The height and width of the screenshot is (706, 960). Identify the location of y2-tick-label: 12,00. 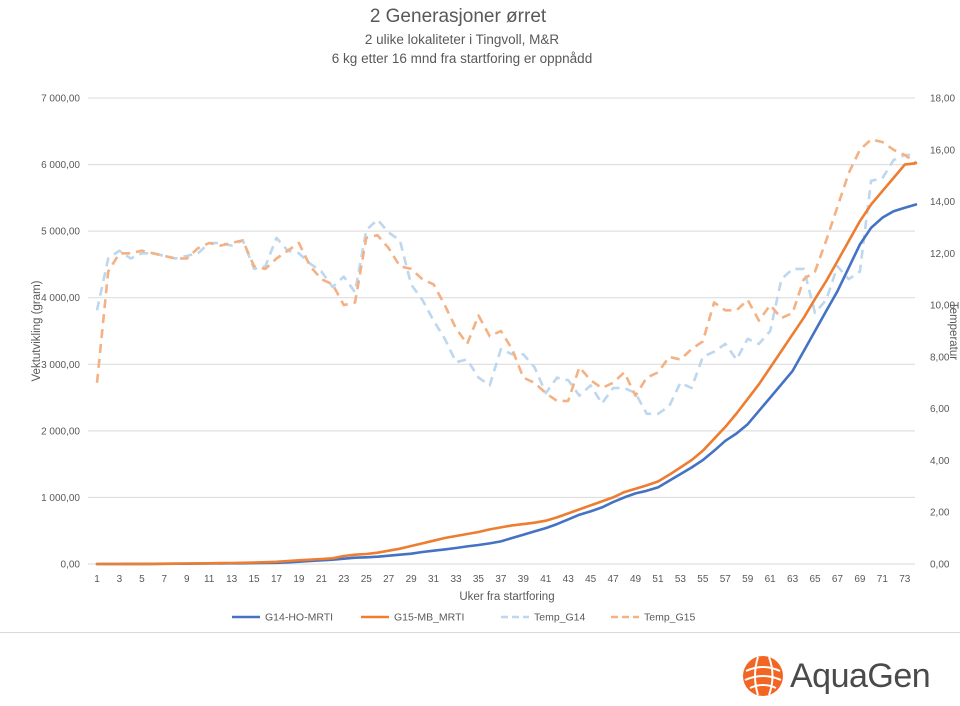
(942, 254).